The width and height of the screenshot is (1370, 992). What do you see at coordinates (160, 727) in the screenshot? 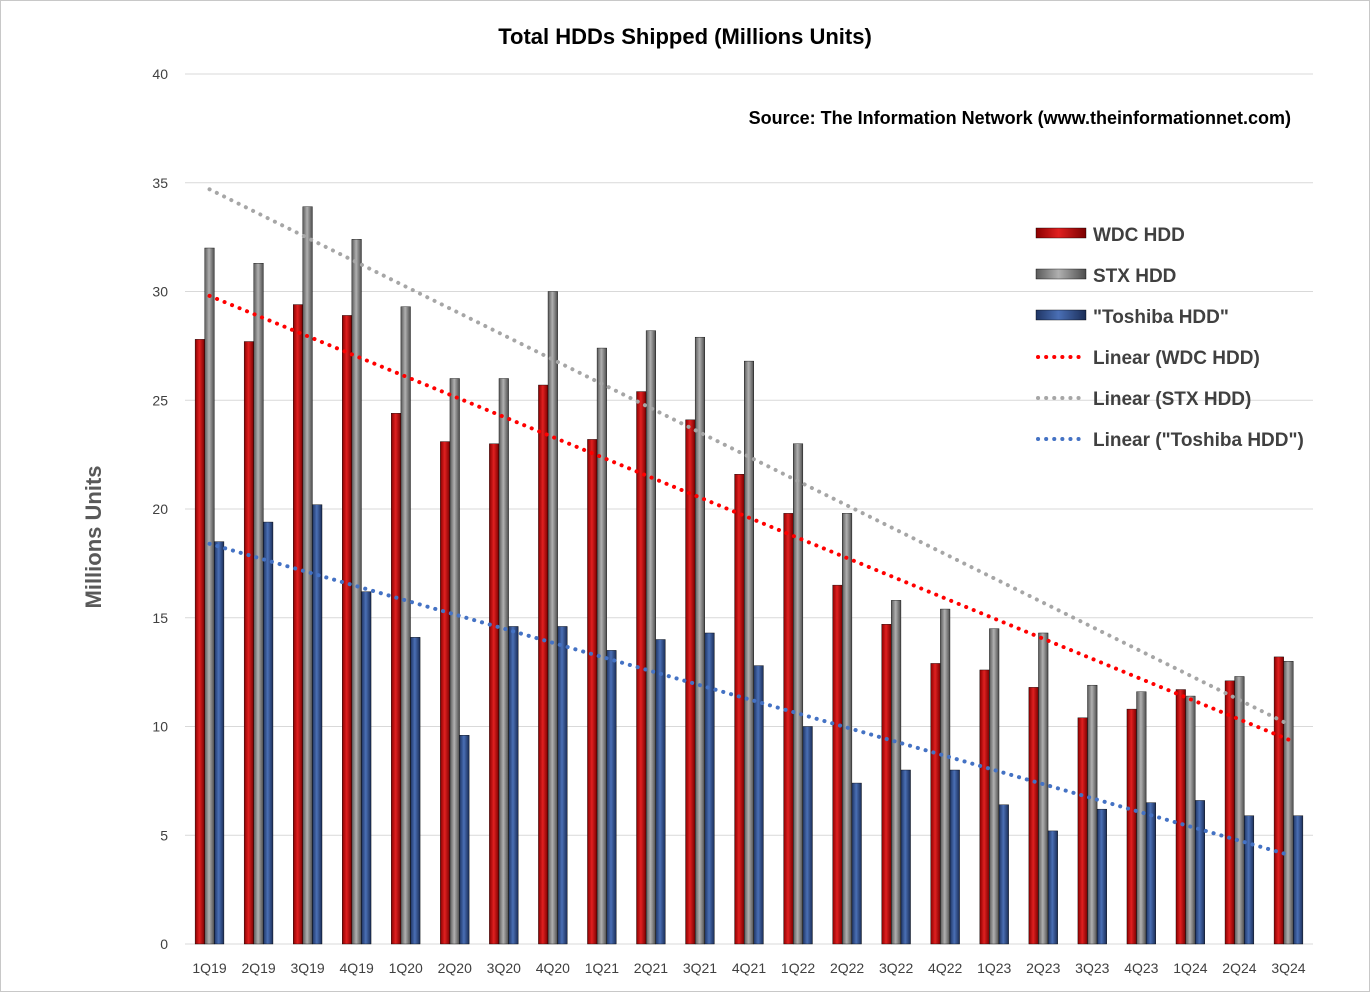
I see `y-tick-label: 10` at bounding box center [160, 727].